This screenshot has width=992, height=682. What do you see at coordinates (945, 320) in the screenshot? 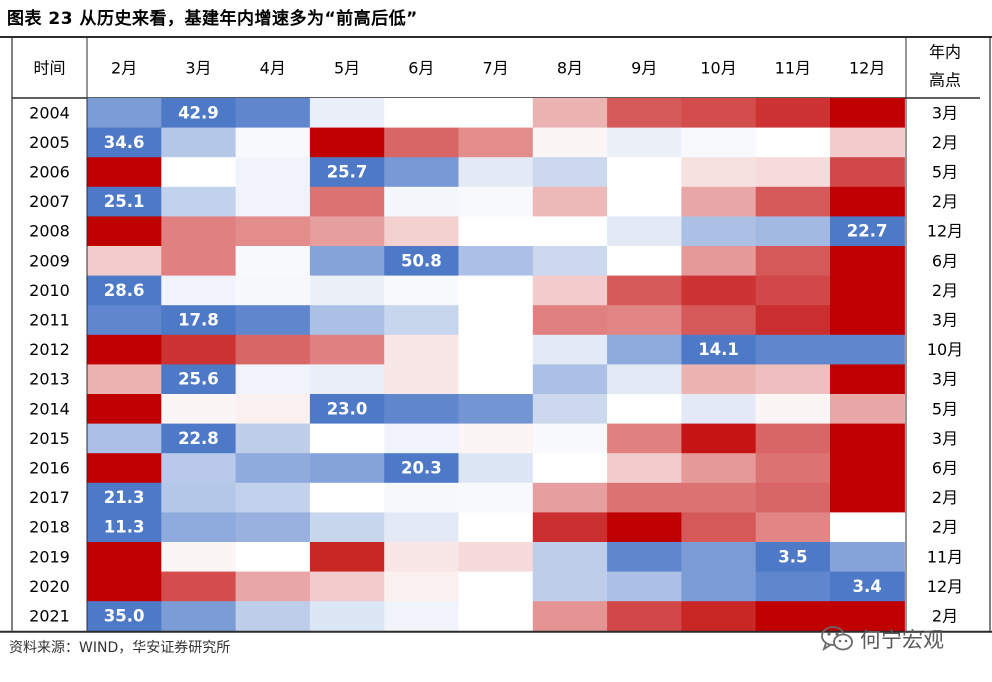
I see `row-peak-label: 3月` at bounding box center [945, 320].